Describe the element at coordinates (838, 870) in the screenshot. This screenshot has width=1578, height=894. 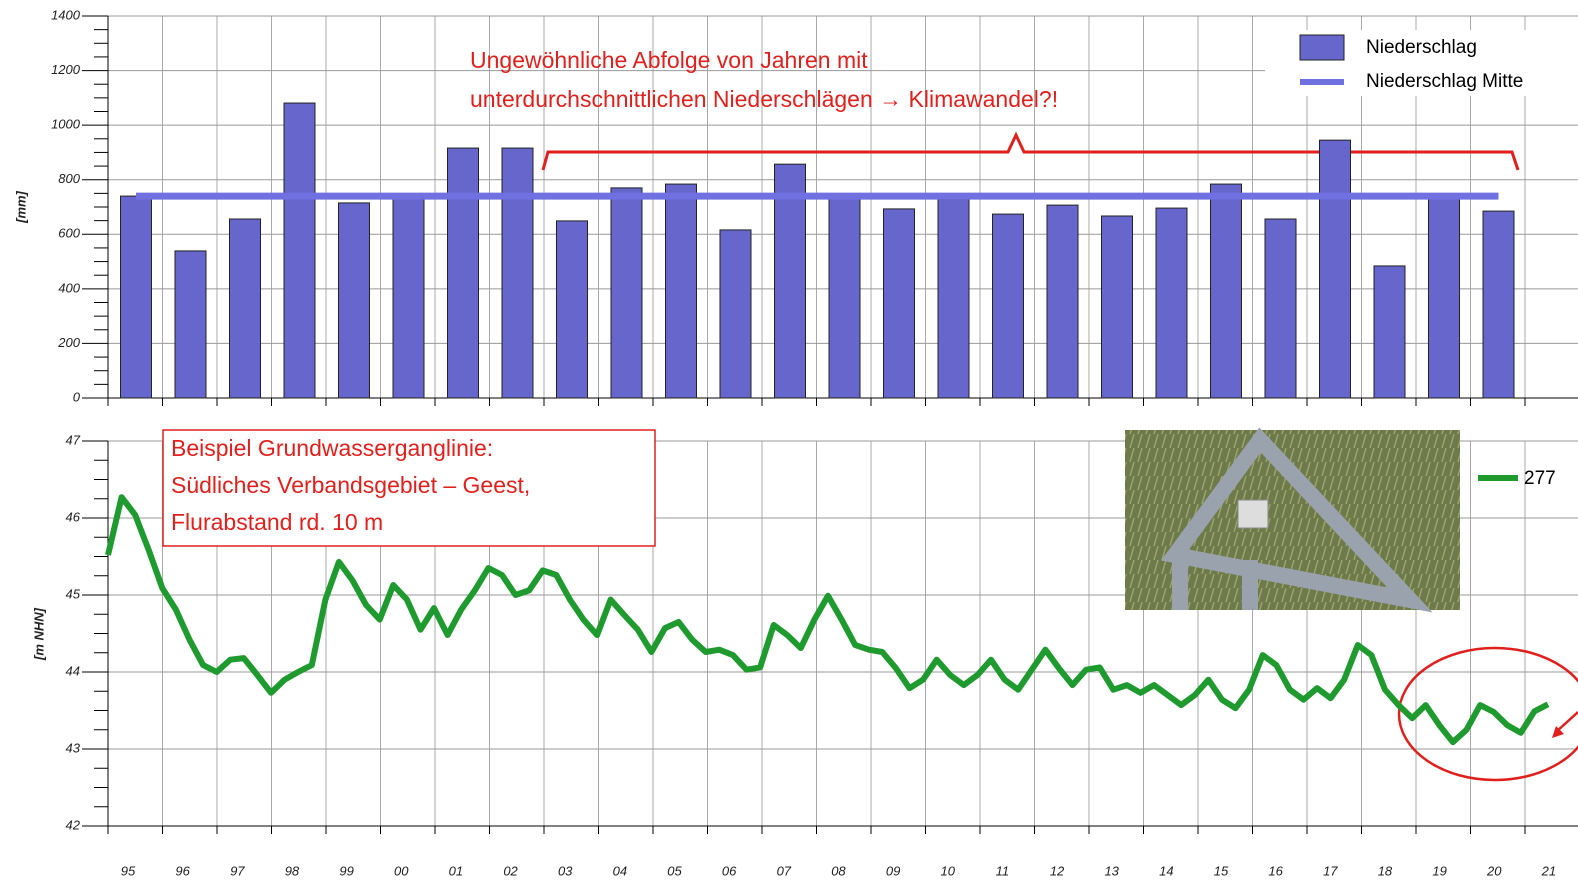
I see `x-tick-label: 08` at that location.